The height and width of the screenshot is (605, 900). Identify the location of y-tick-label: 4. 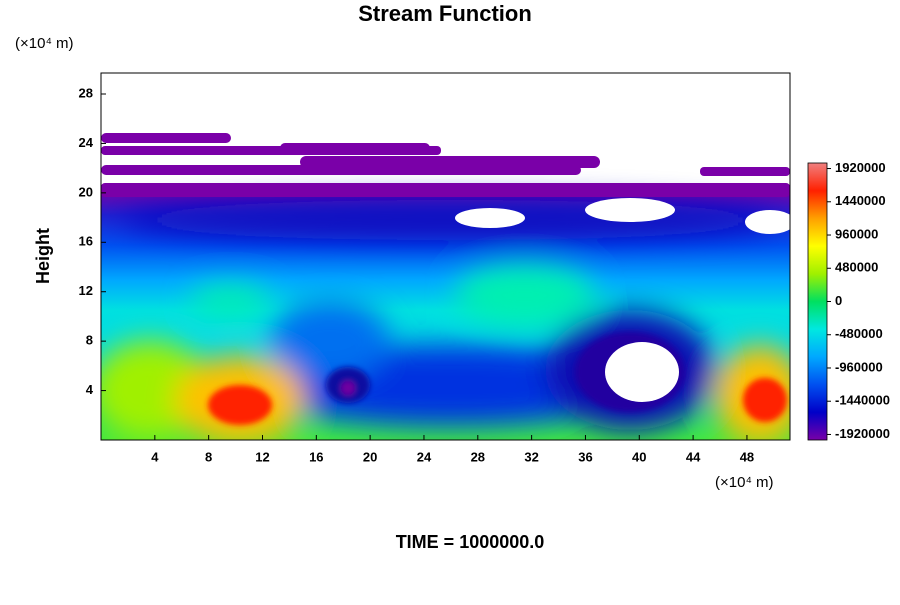
(90, 389).